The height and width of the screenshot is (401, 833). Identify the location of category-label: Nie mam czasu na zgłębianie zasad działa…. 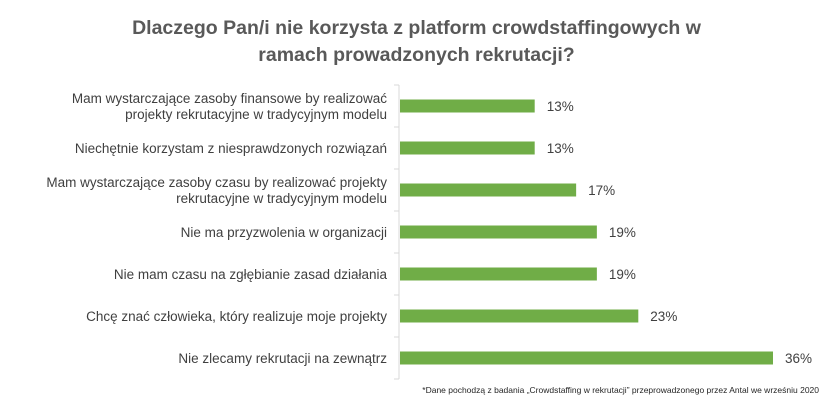
(251, 274).